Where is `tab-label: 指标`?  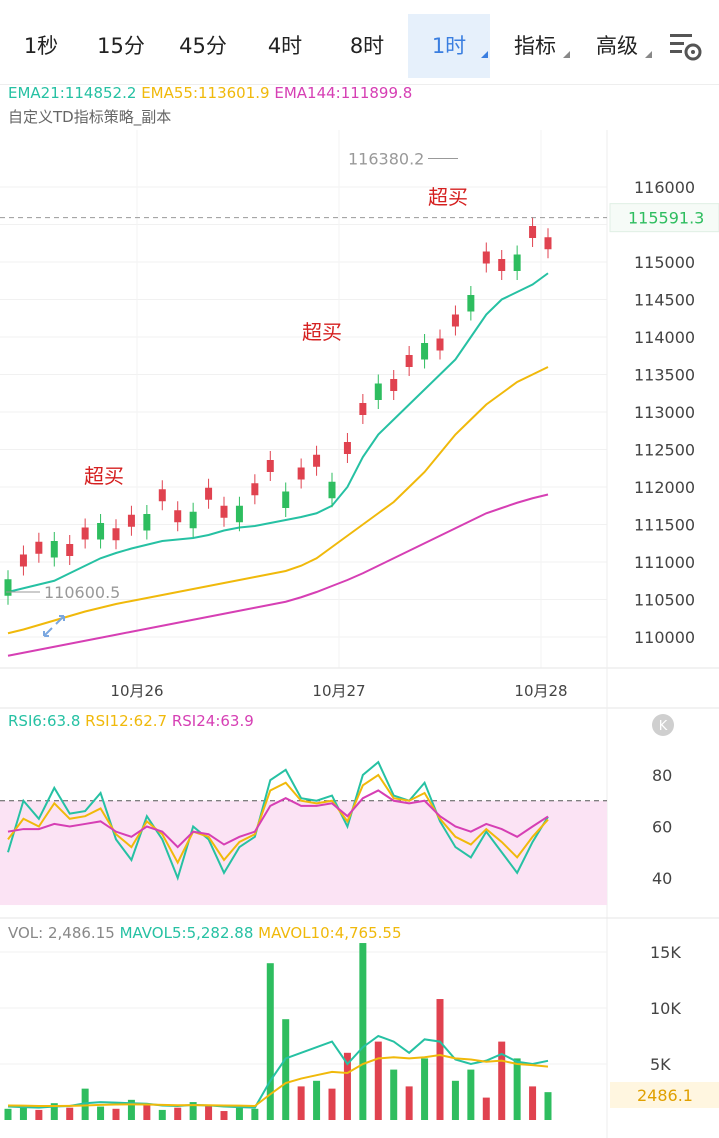
tab-label: 指标 is located at coordinates (535, 46).